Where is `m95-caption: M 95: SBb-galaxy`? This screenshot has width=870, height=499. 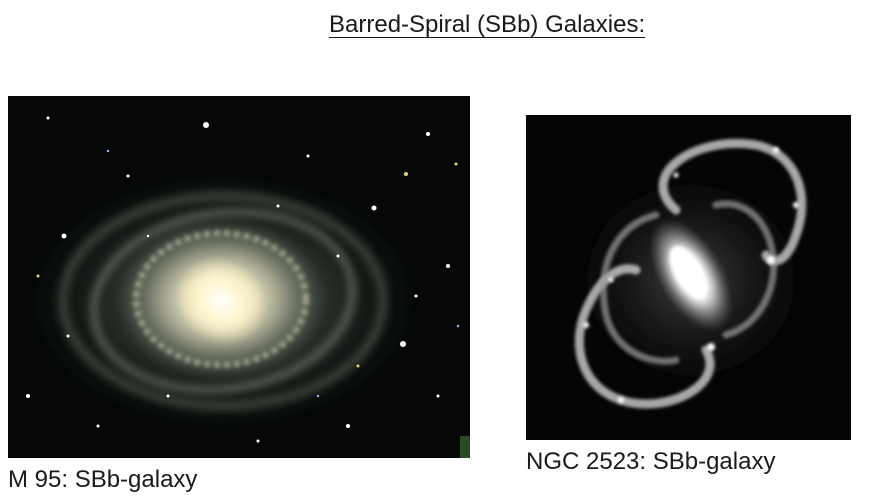
m95-caption: M 95: SBb-galaxy is located at coordinates (103, 479).